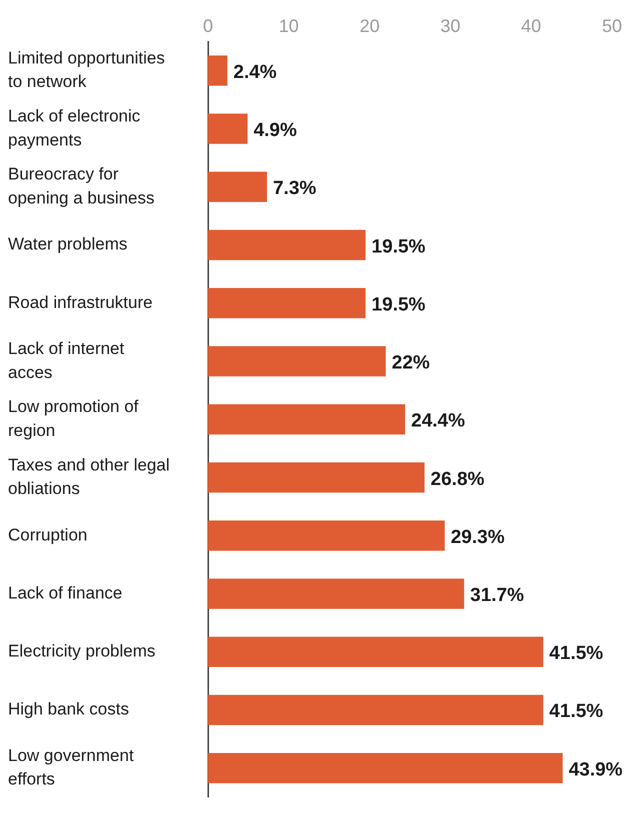 The image size is (634, 829). What do you see at coordinates (68, 709) in the screenshot?
I see `y-tick-label: High bank costs` at bounding box center [68, 709].